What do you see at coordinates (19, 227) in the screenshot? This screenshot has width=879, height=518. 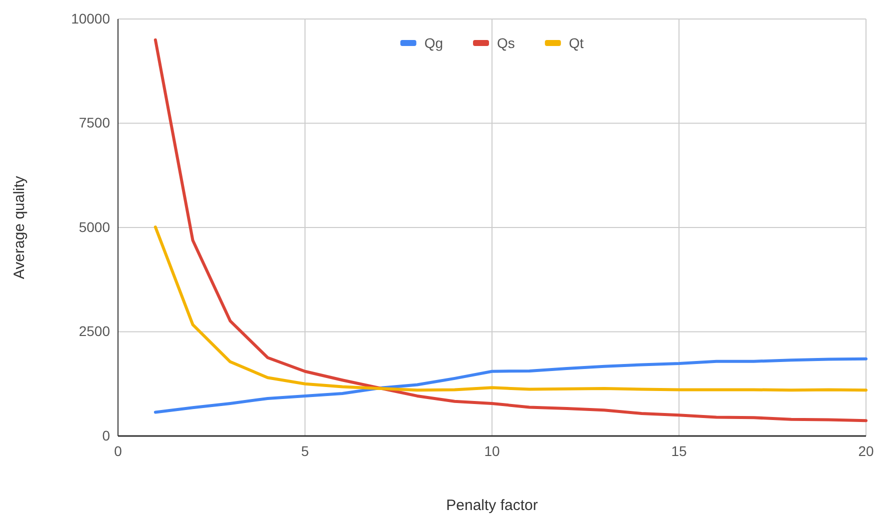 I see `y-axis-title: Average quality` at bounding box center [19, 227].